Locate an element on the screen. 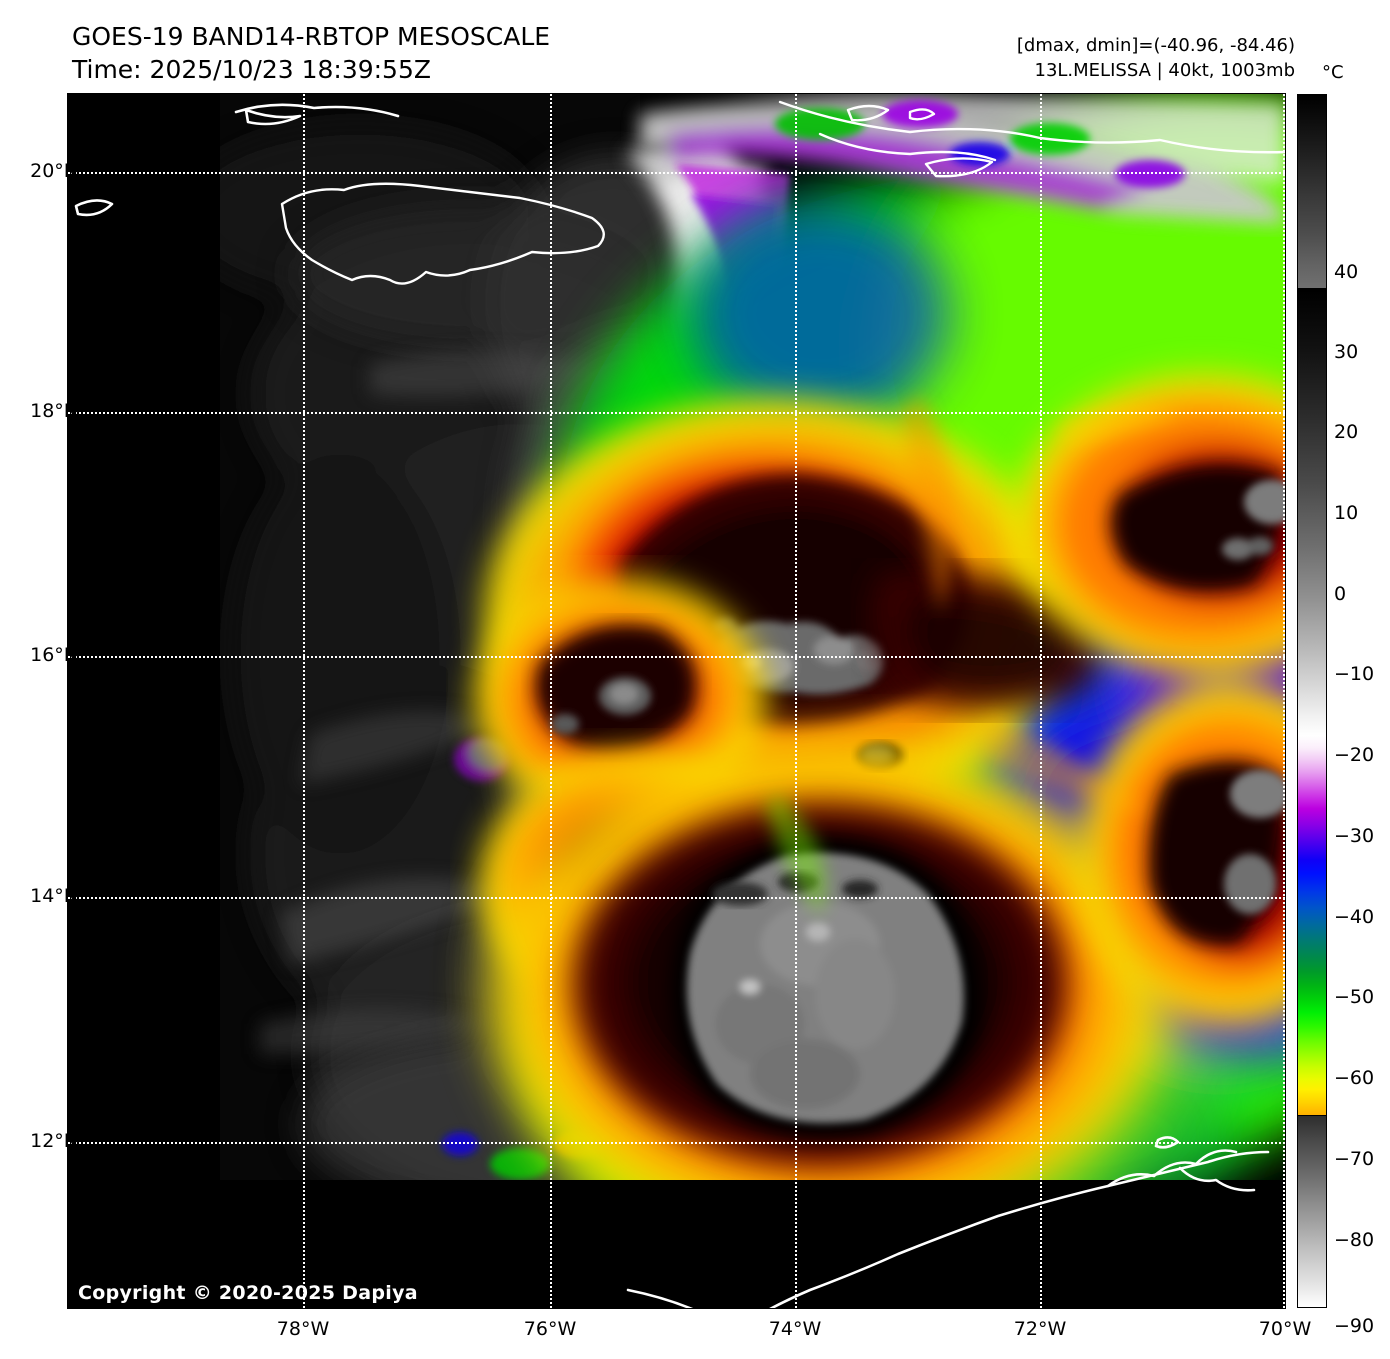 Image resolution: width=1390 pixels, height=1359 pixels. lon-tick-78w: 78°W is located at coordinates (303, 1329).